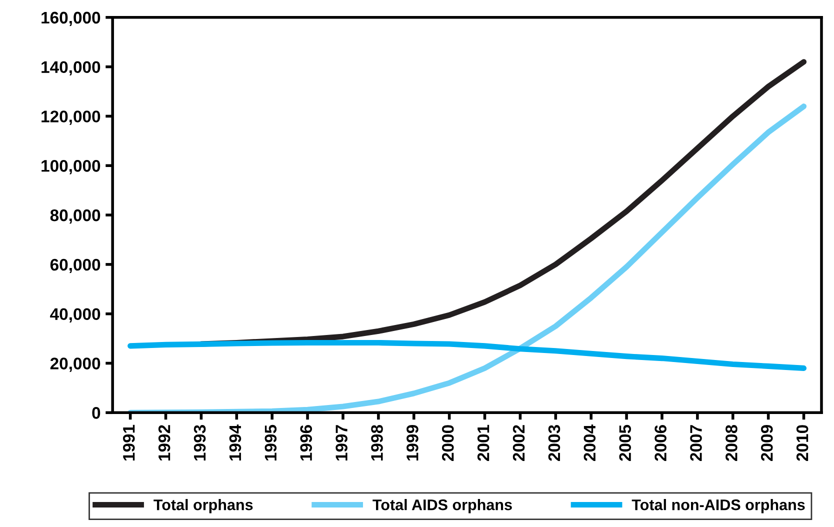 The width and height of the screenshot is (834, 527). I want to click on y-tick-label: 40,000, so click(75, 315).